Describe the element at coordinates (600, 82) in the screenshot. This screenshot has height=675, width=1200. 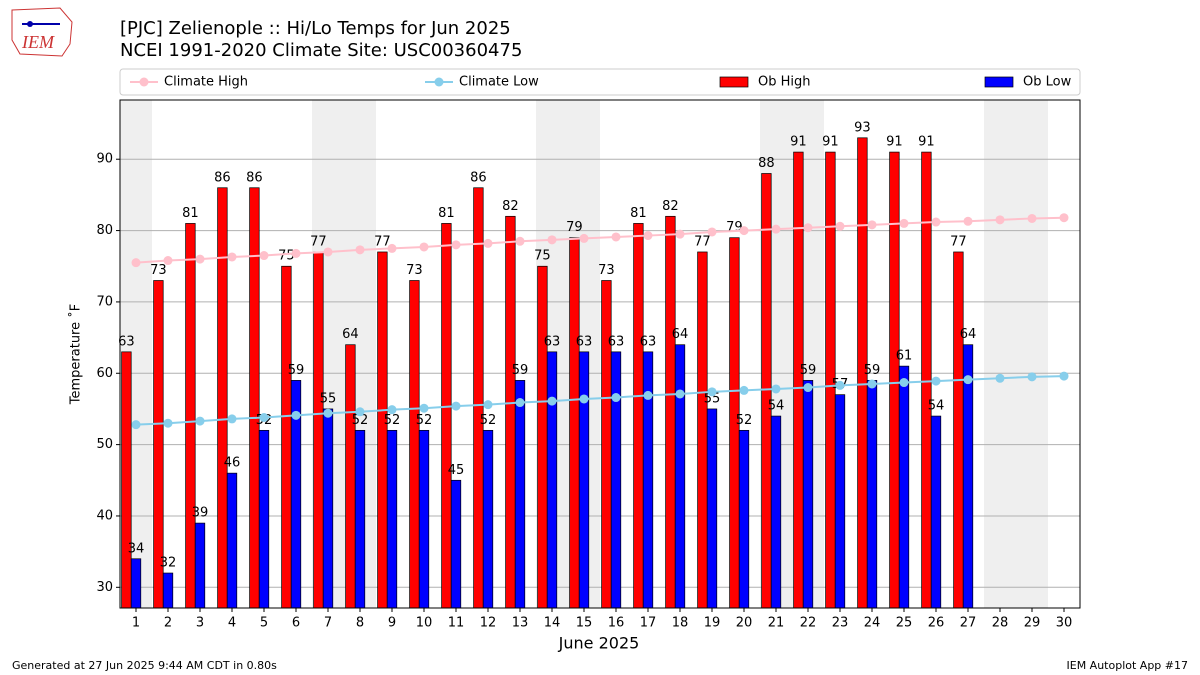
I see `legend-box` at that location.